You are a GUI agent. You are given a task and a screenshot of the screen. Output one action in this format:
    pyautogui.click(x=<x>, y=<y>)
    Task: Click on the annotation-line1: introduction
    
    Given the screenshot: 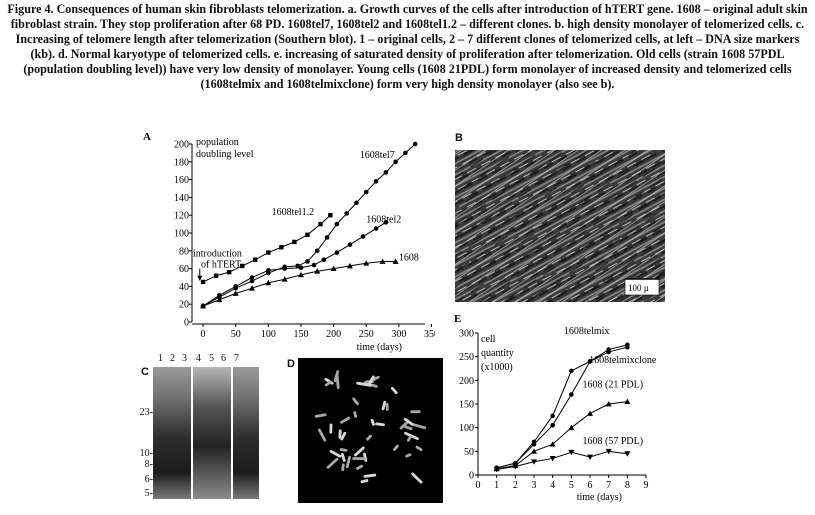 What is the action you would take?
    pyautogui.click(x=217, y=254)
    